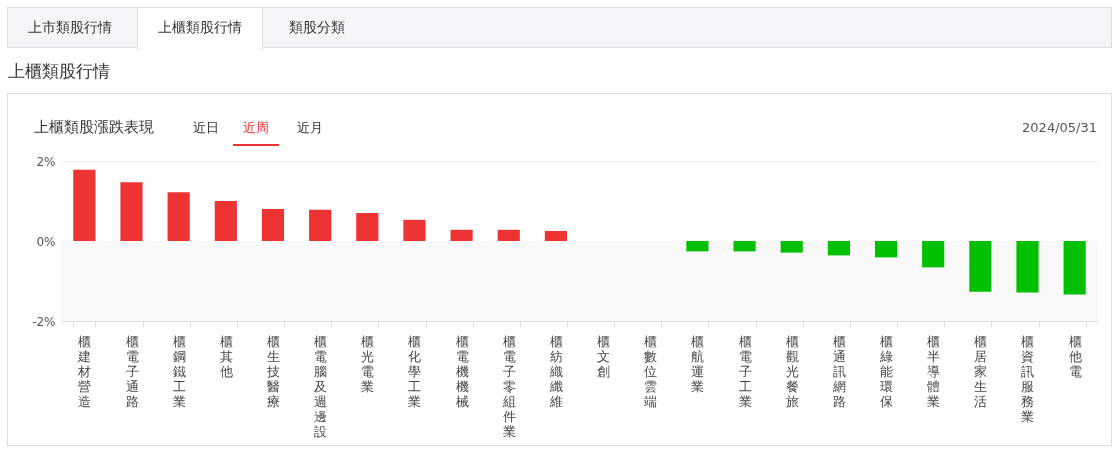  I want to click on x-tick-label: 櫃觀光餐旅, so click(792, 371).